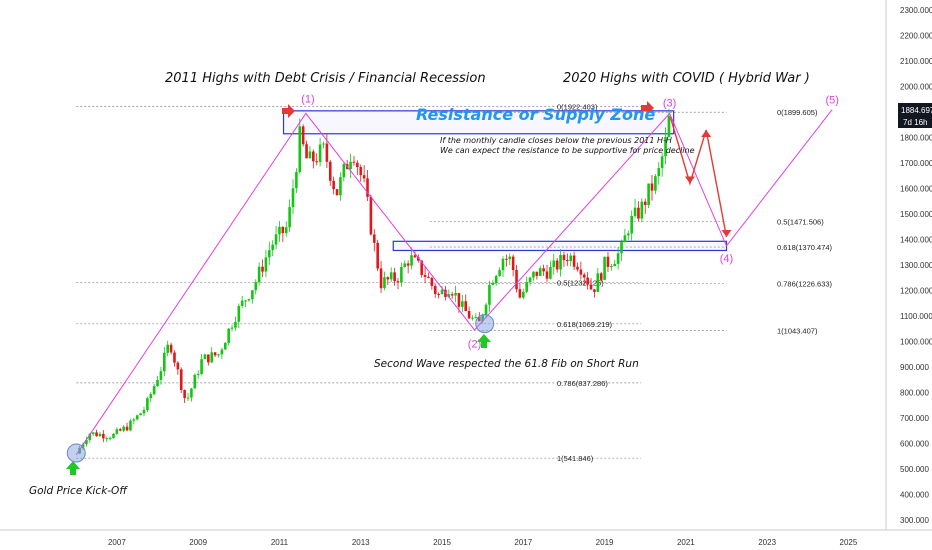 The height and width of the screenshot is (550, 932). Describe the element at coordinates (523, 542) in the screenshot. I see `year-tick-label: 2017` at that location.